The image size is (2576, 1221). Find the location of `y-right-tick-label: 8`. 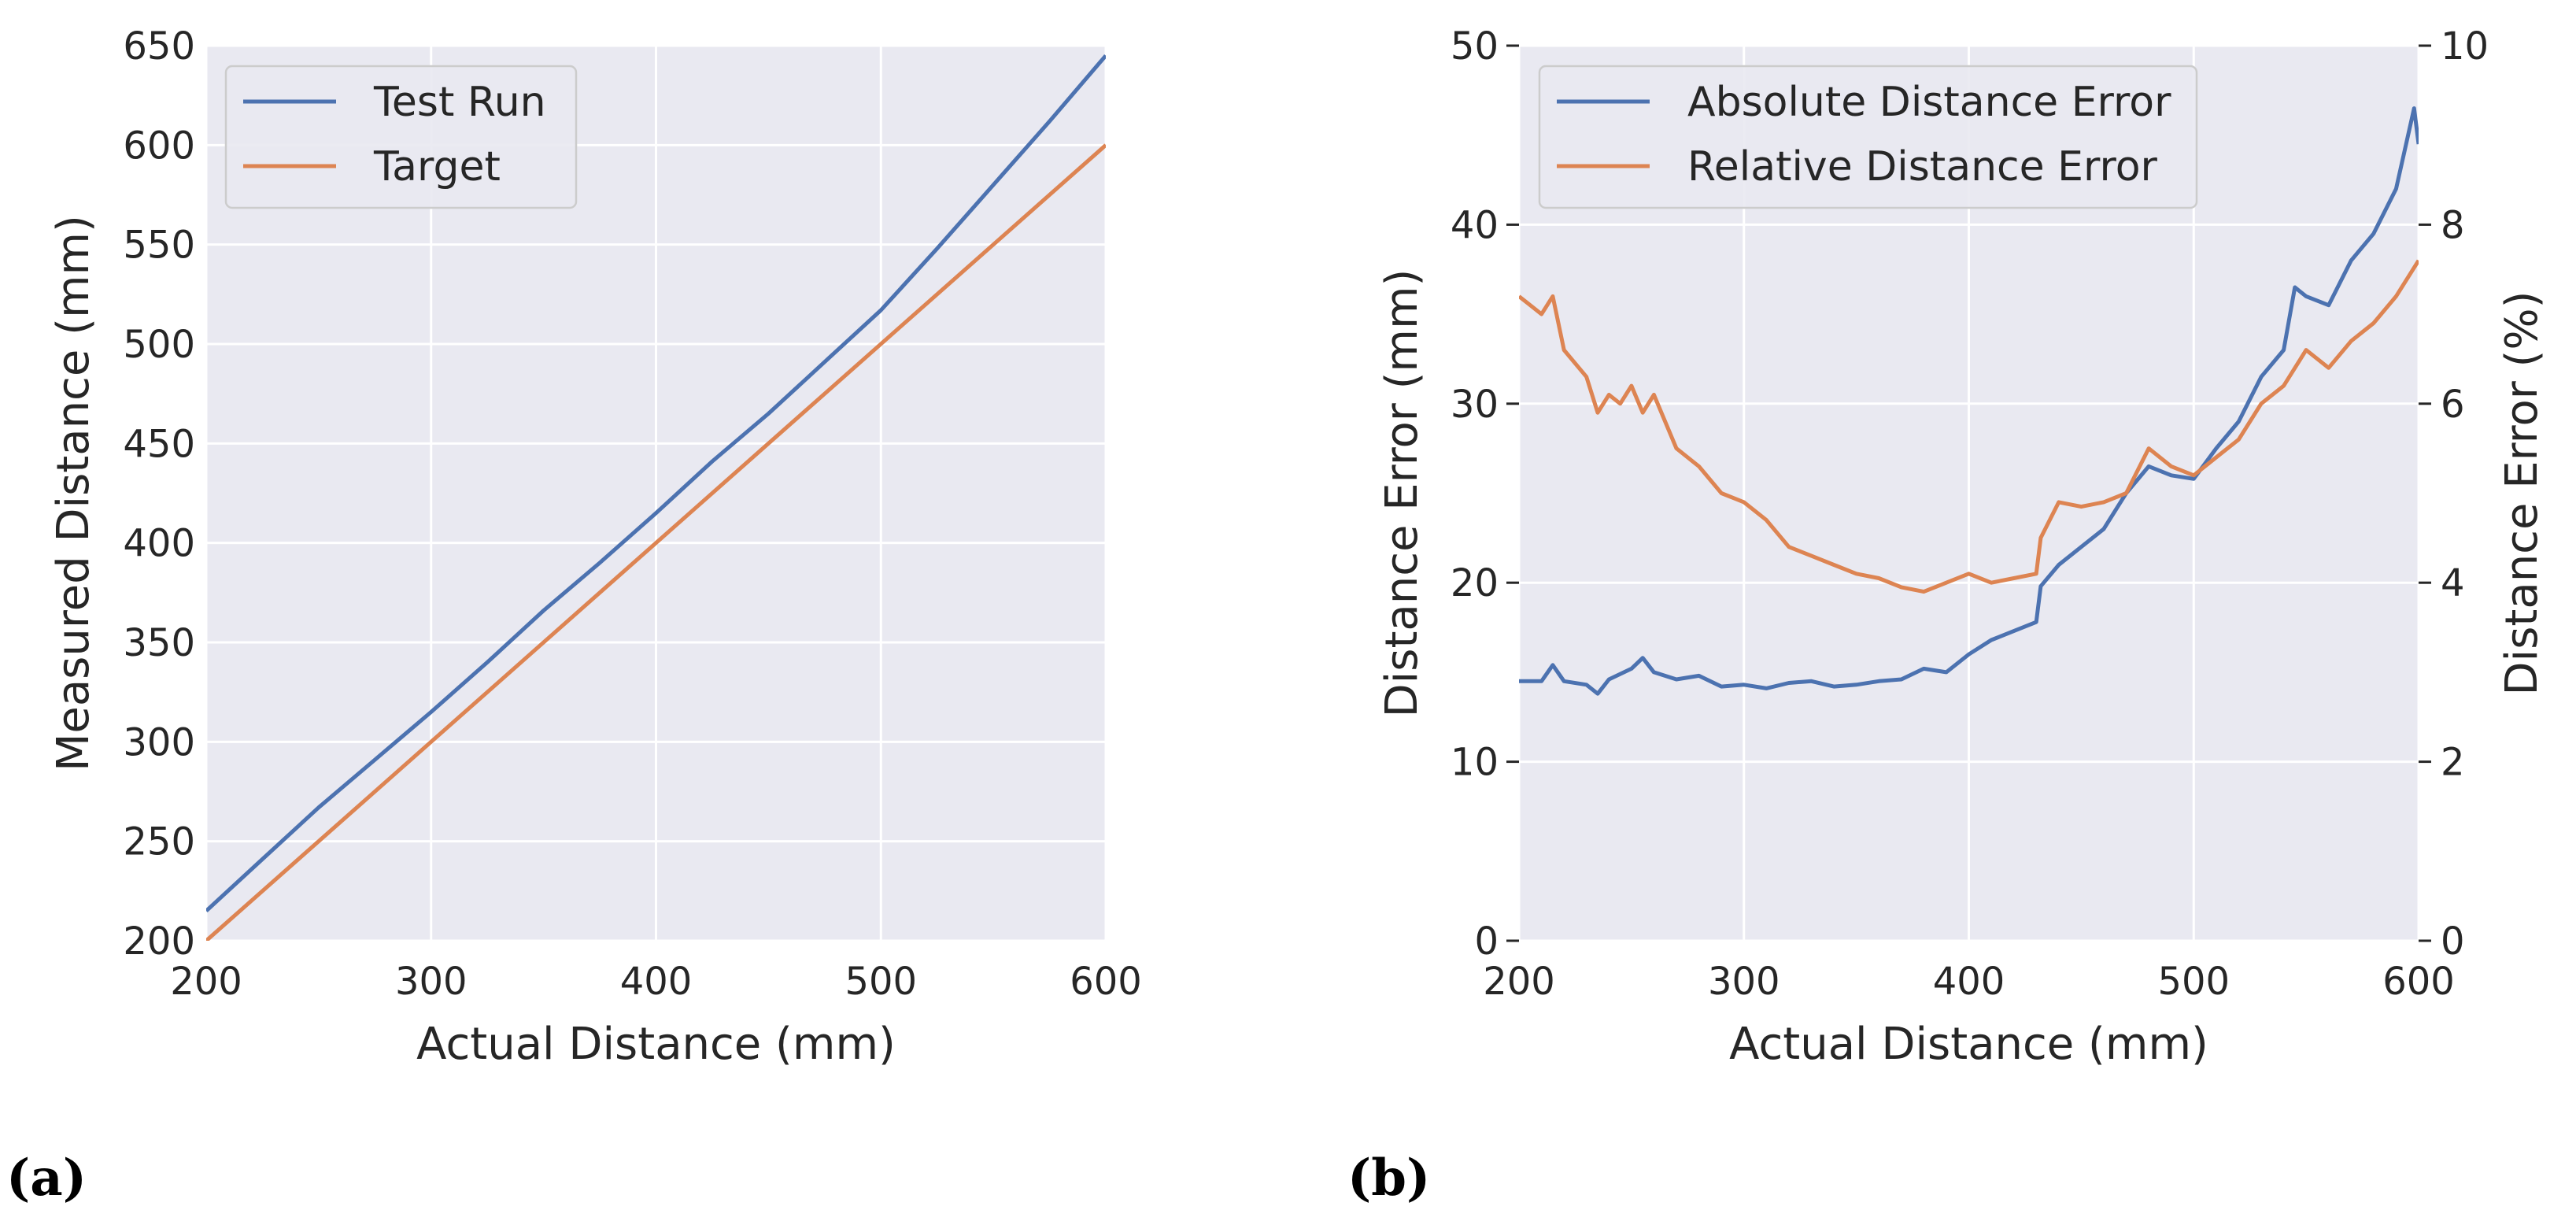

y-right-tick-label: 8 is located at coordinates (2453, 225).